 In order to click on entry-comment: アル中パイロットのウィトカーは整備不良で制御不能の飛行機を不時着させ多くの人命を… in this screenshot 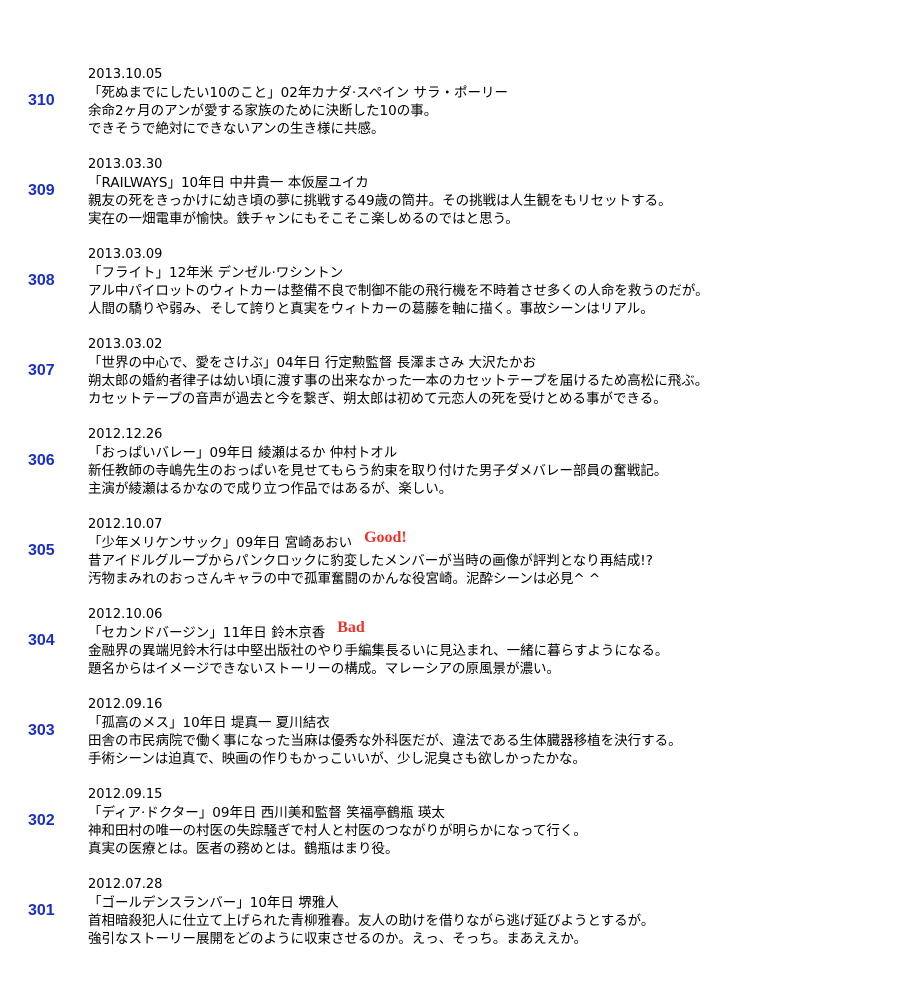, I will do `click(398, 291)`.